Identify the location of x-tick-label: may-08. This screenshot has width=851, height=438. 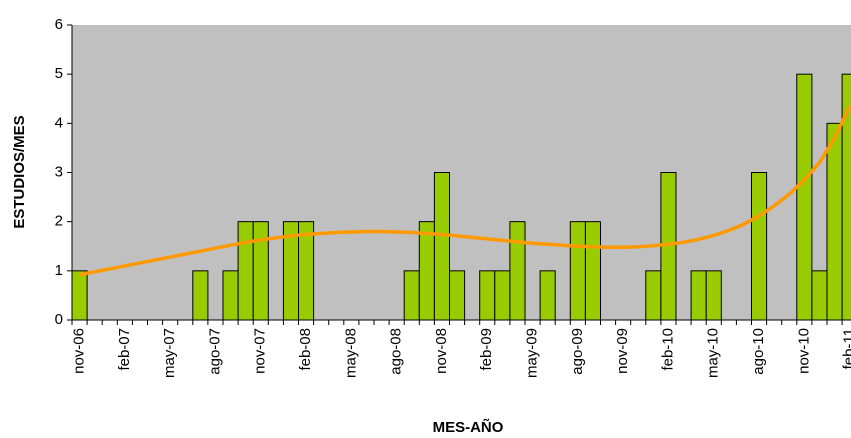
(350, 353).